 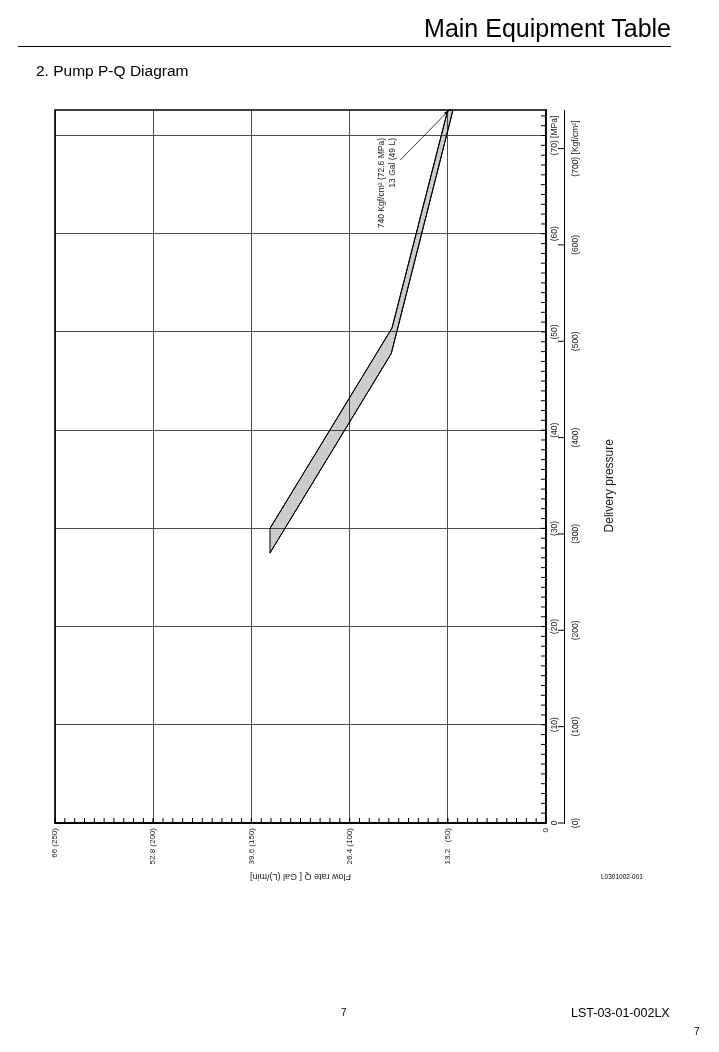 What do you see at coordinates (609, 485) in the screenshot?
I see `y2-axis-title: Delivery pressure` at bounding box center [609, 485].